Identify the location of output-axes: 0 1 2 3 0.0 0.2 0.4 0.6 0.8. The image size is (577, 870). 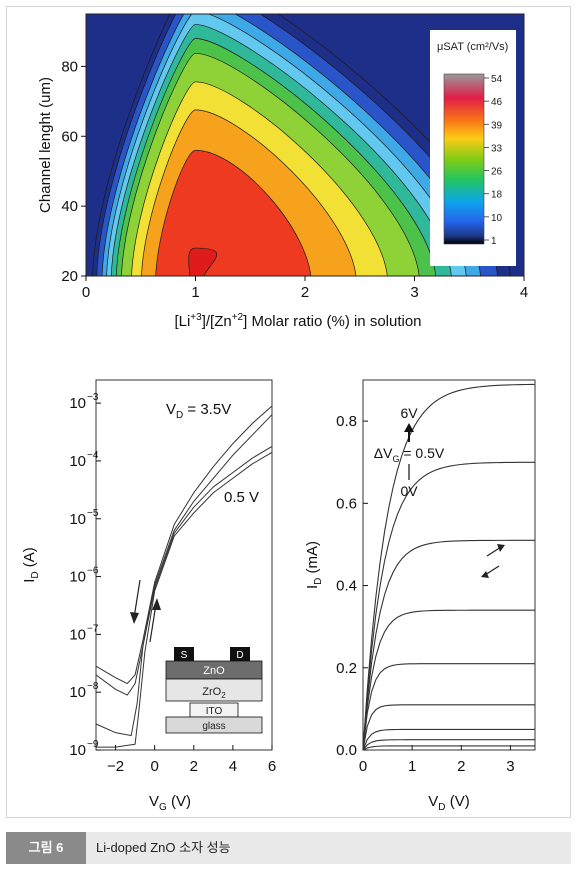
(425, 594).